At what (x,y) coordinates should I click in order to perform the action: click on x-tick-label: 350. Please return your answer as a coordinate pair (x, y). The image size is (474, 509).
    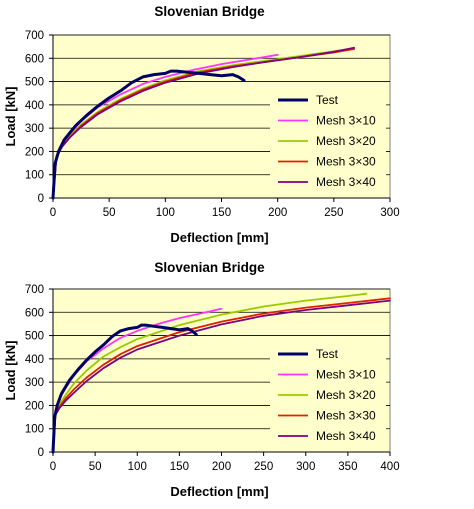
    Looking at the image, I should click on (347, 467).